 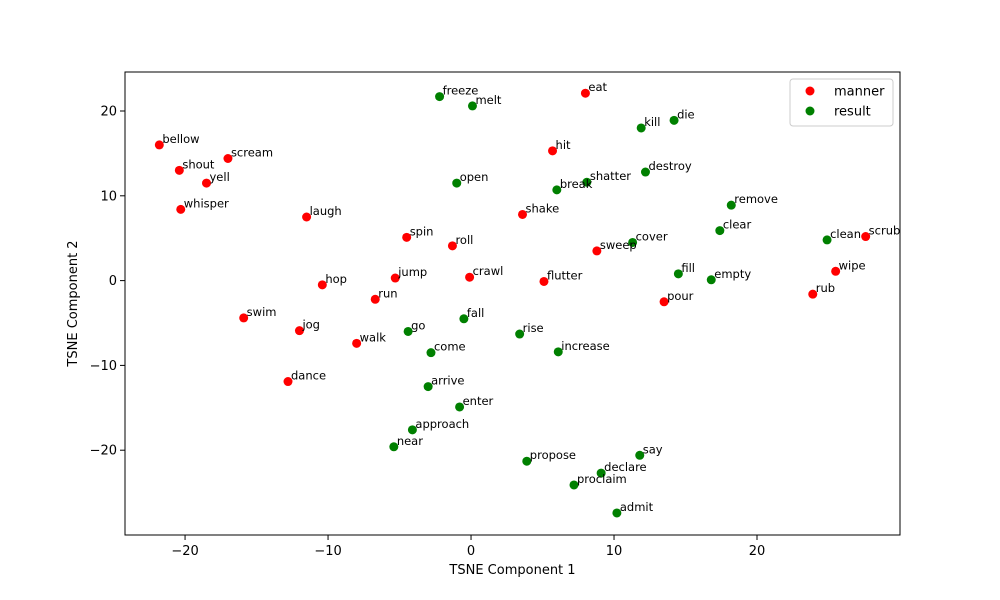 I want to click on point-label-remove: remove, so click(x=756, y=199).